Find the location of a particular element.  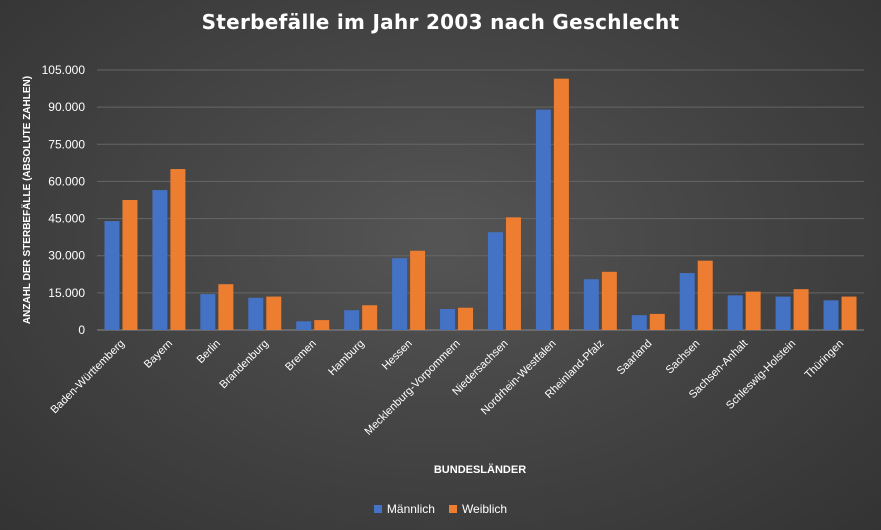

x-tick-label-brandenburg: Brandenburg is located at coordinates (243, 364).